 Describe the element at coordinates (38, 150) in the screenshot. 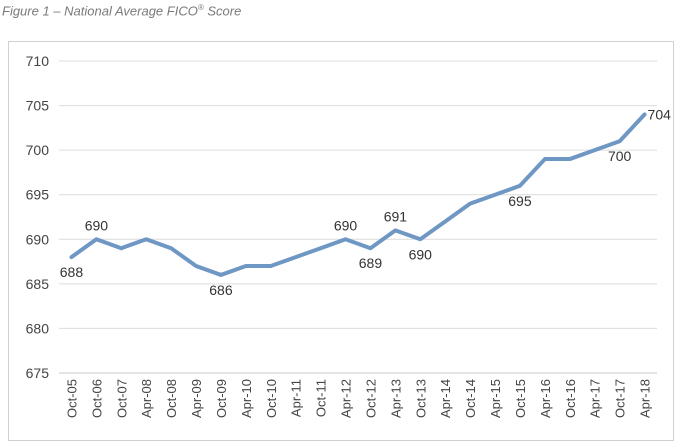

I see `y-tick-label: 700` at that location.